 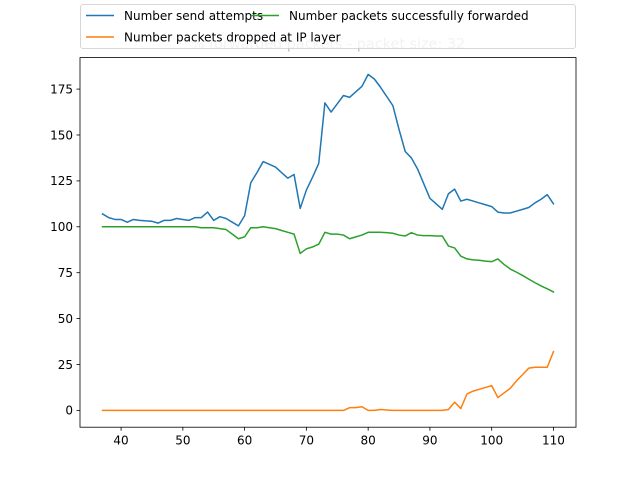 What do you see at coordinates (65, 319) in the screenshot?
I see `y-tick-label: 50` at bounding box center [65, 319].